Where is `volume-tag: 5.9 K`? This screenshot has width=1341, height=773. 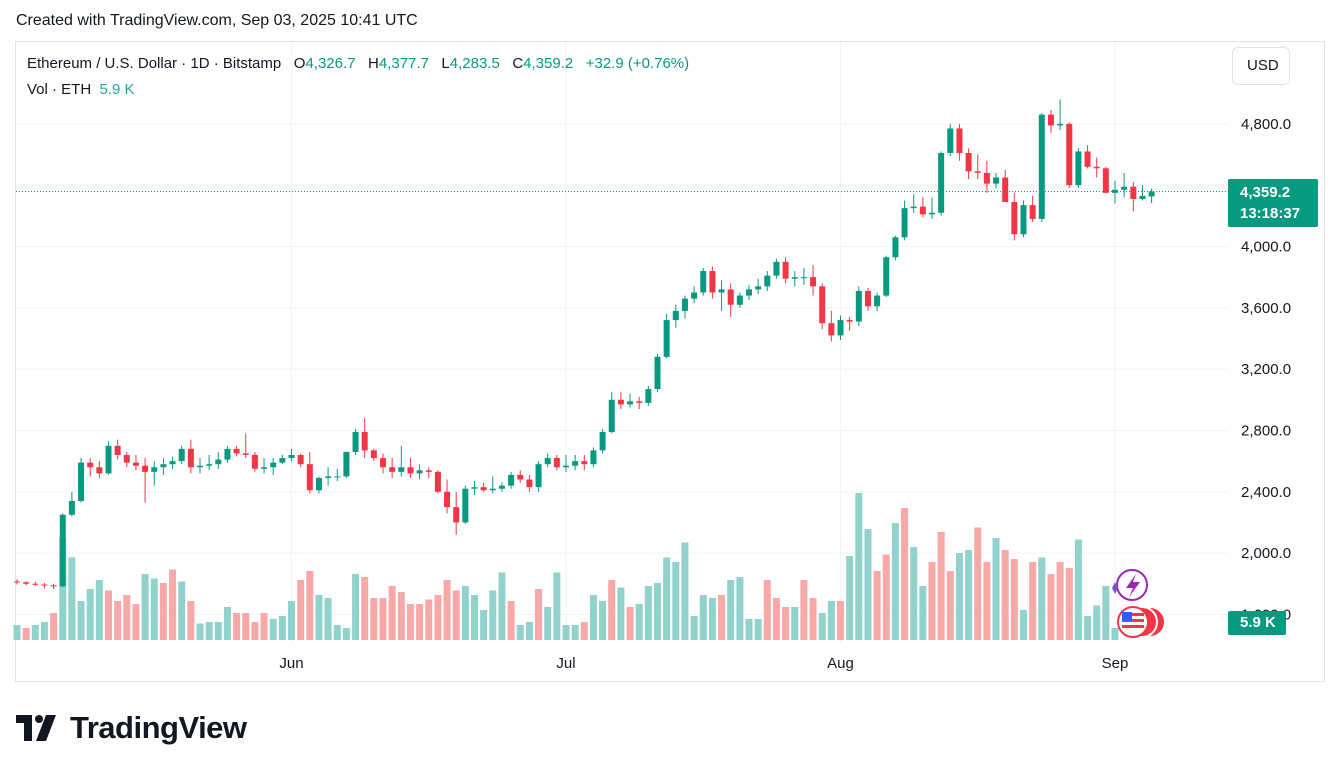
volume-tag: 5.9 K is located at coordinates (1257, 623).